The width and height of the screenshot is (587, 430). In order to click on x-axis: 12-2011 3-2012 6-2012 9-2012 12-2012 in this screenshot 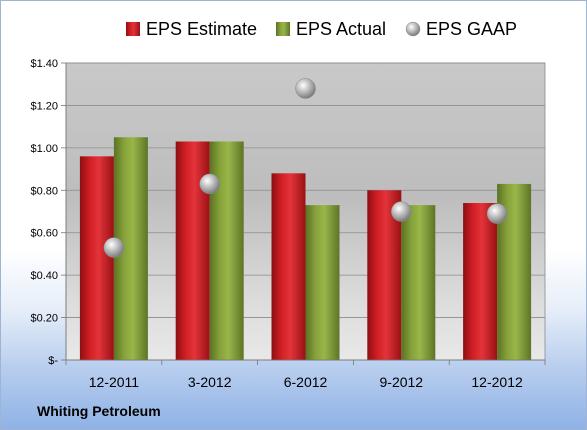, I will do `click(305, 374)`.